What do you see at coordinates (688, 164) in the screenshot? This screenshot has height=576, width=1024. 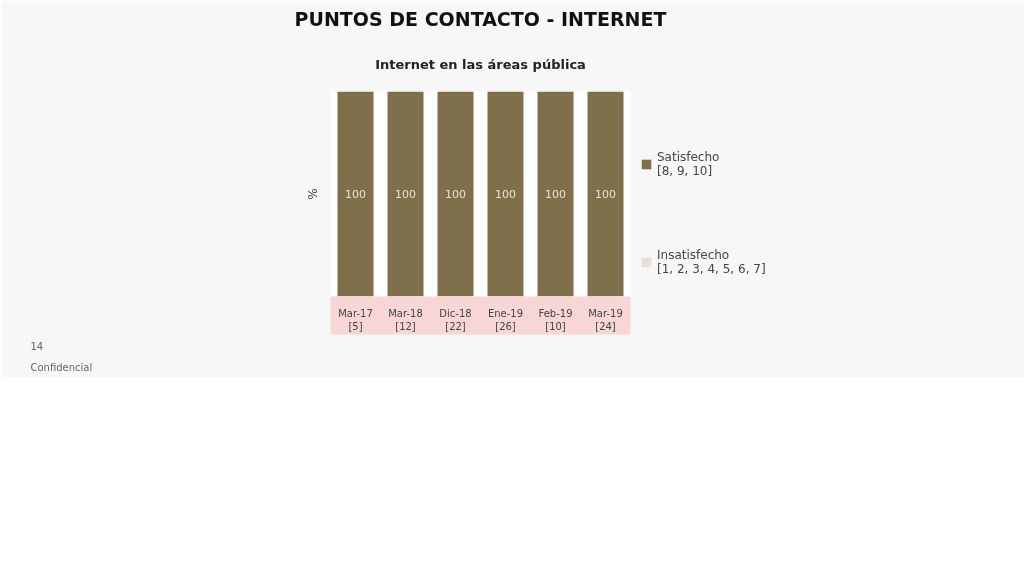 I see `legend-label: Satisfecho [8, 9, 10]` at bounding box center [688, 164].